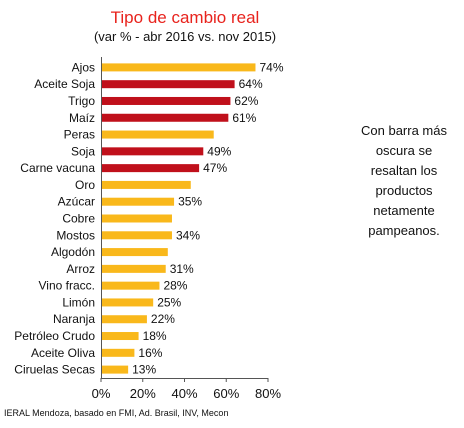 The height and width of the screenshot is (428, 464). I want to click on category-label: Oro, so click(85, 185).